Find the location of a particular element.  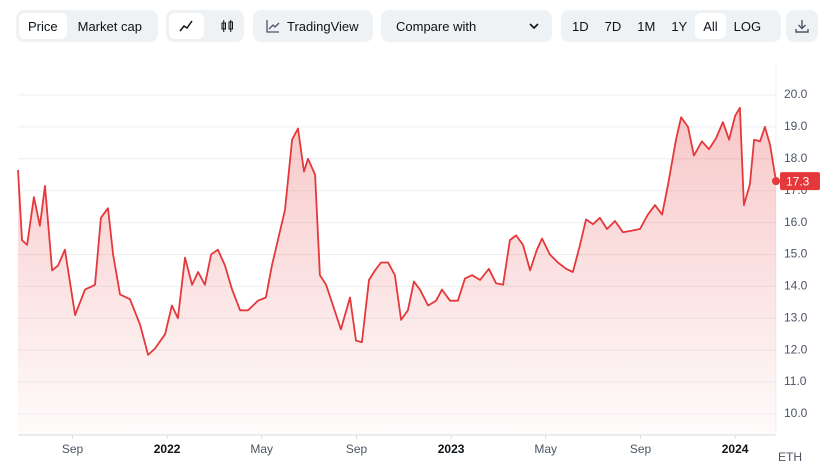

range-selector: 1D 7D 1M 1Y All LOG is located at coordinates (671, 26).